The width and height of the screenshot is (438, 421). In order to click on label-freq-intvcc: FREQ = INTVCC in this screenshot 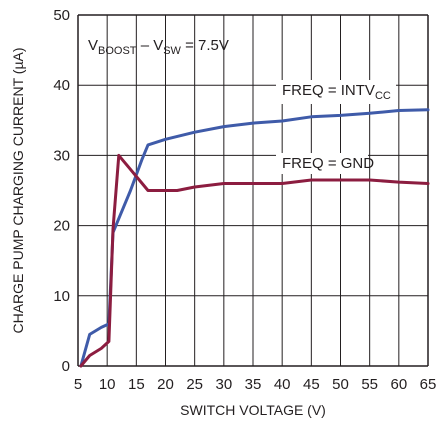, I will do `click(336, 92)`.